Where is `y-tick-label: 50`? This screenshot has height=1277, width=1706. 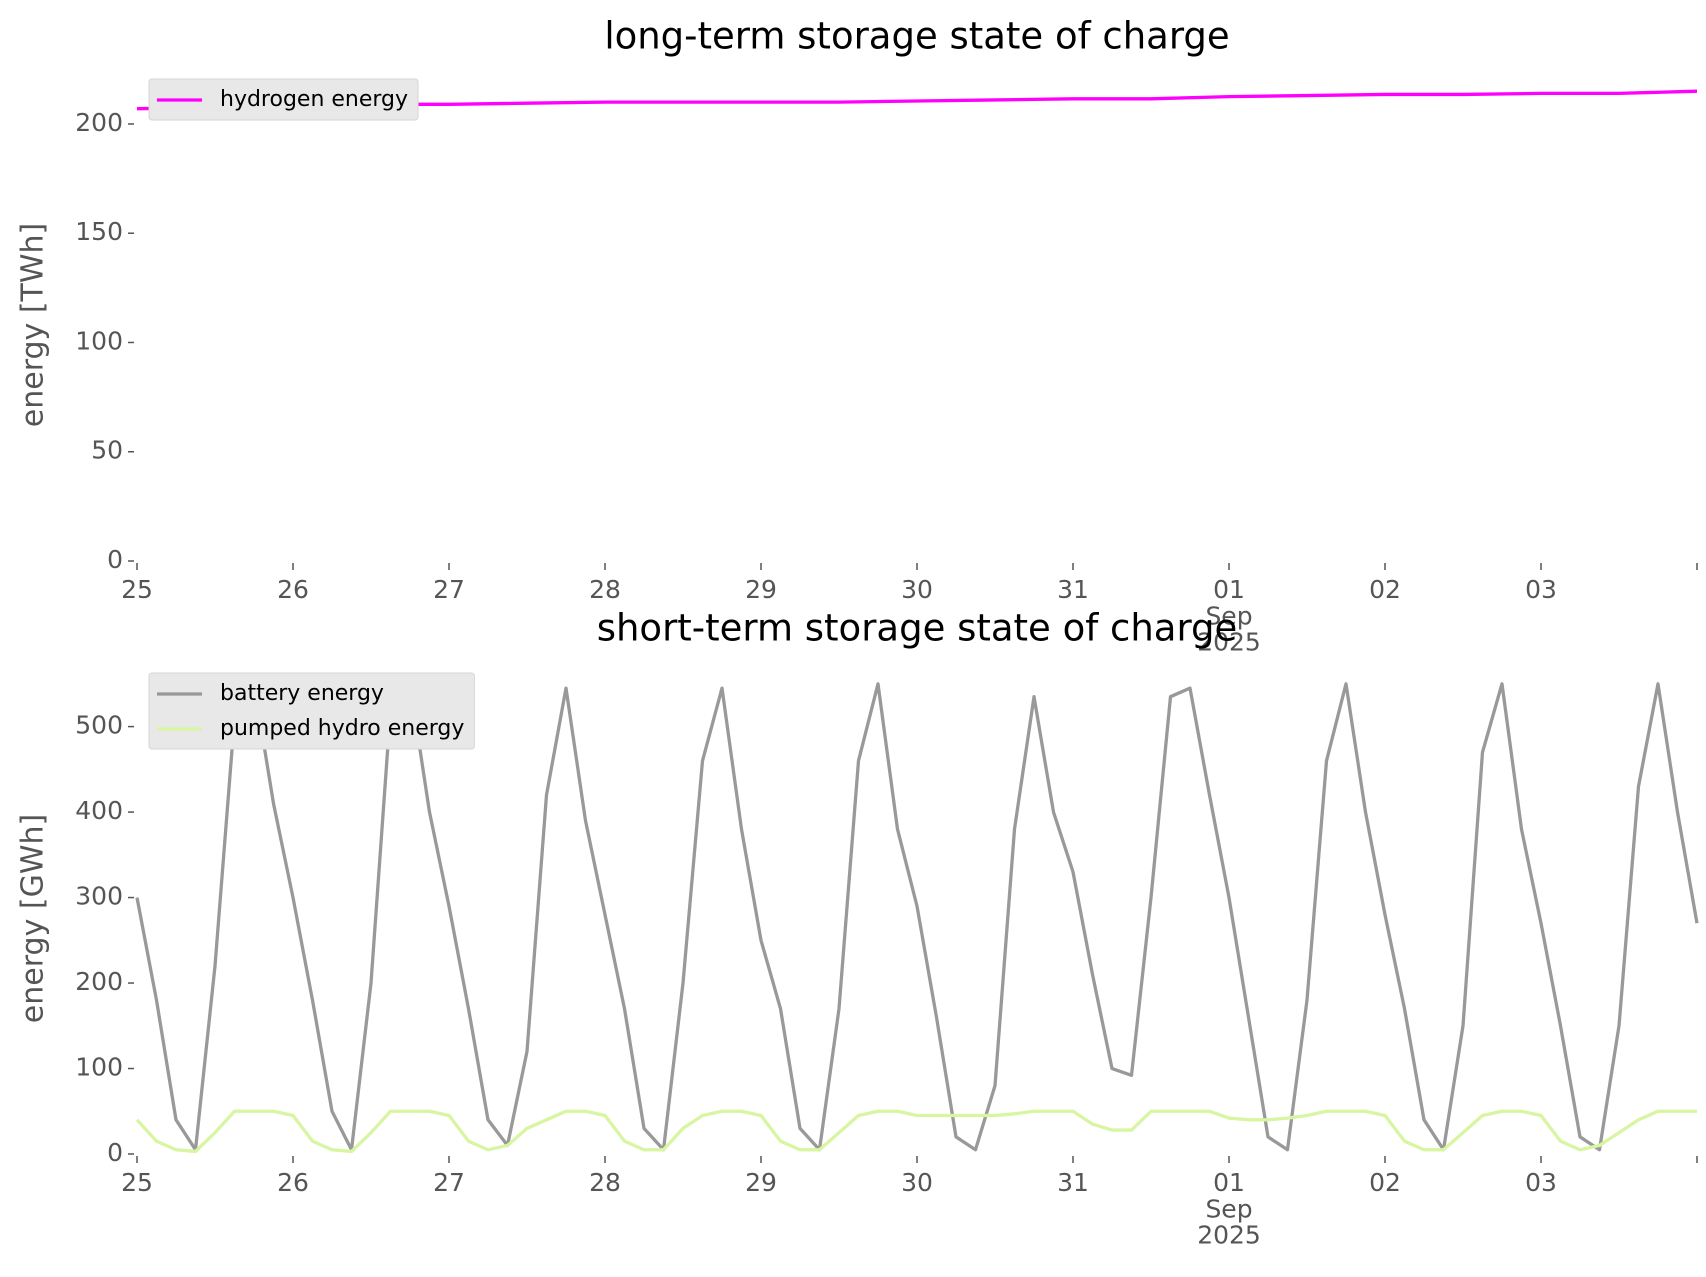 y-tick-label: 50 is located at coordinates (107, 450).